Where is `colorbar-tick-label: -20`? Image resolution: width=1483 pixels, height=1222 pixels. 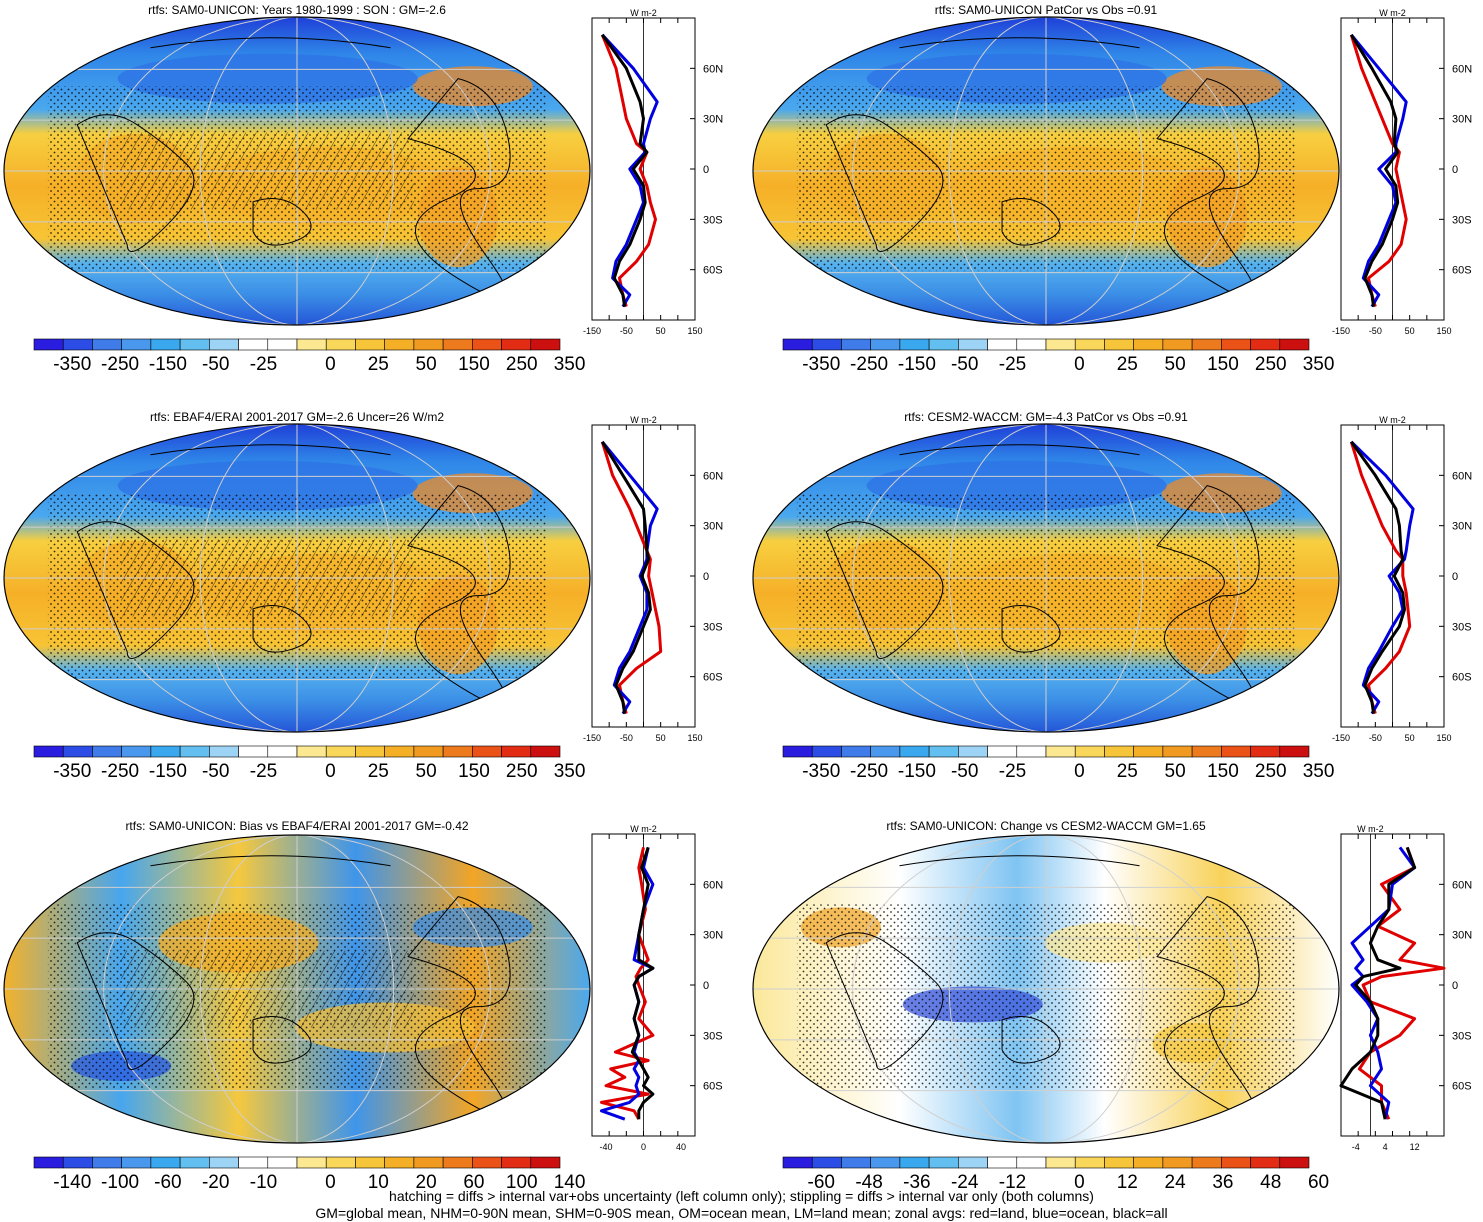 colorbar-tick-label: -20 is located at coordinates (215, 1182).